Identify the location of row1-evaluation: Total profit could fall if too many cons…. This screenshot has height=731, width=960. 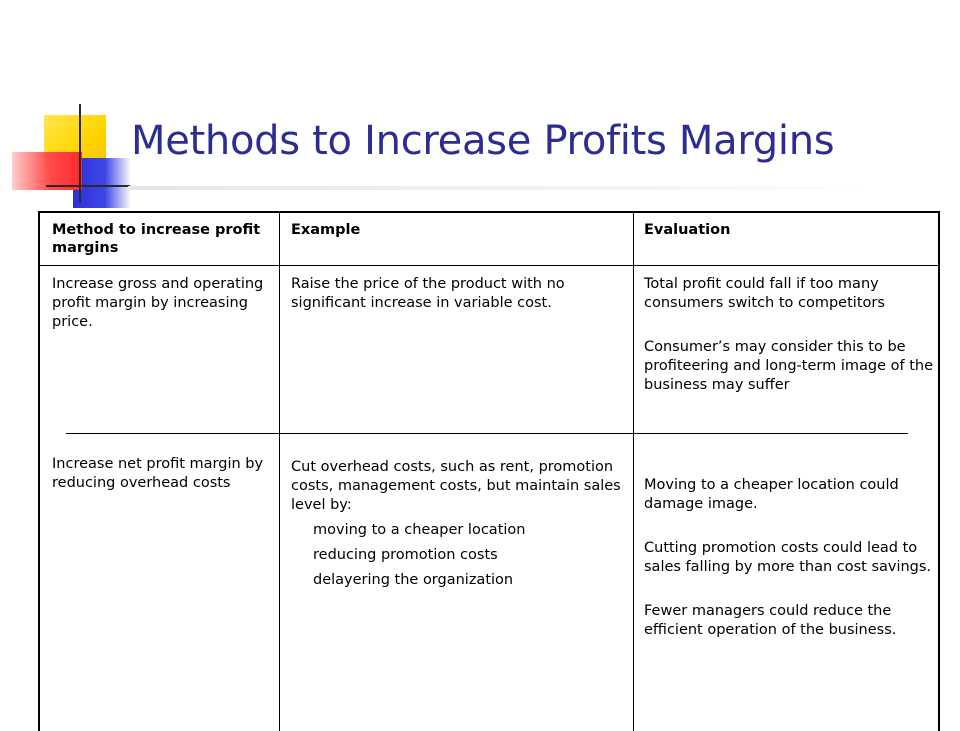
(790, 335).